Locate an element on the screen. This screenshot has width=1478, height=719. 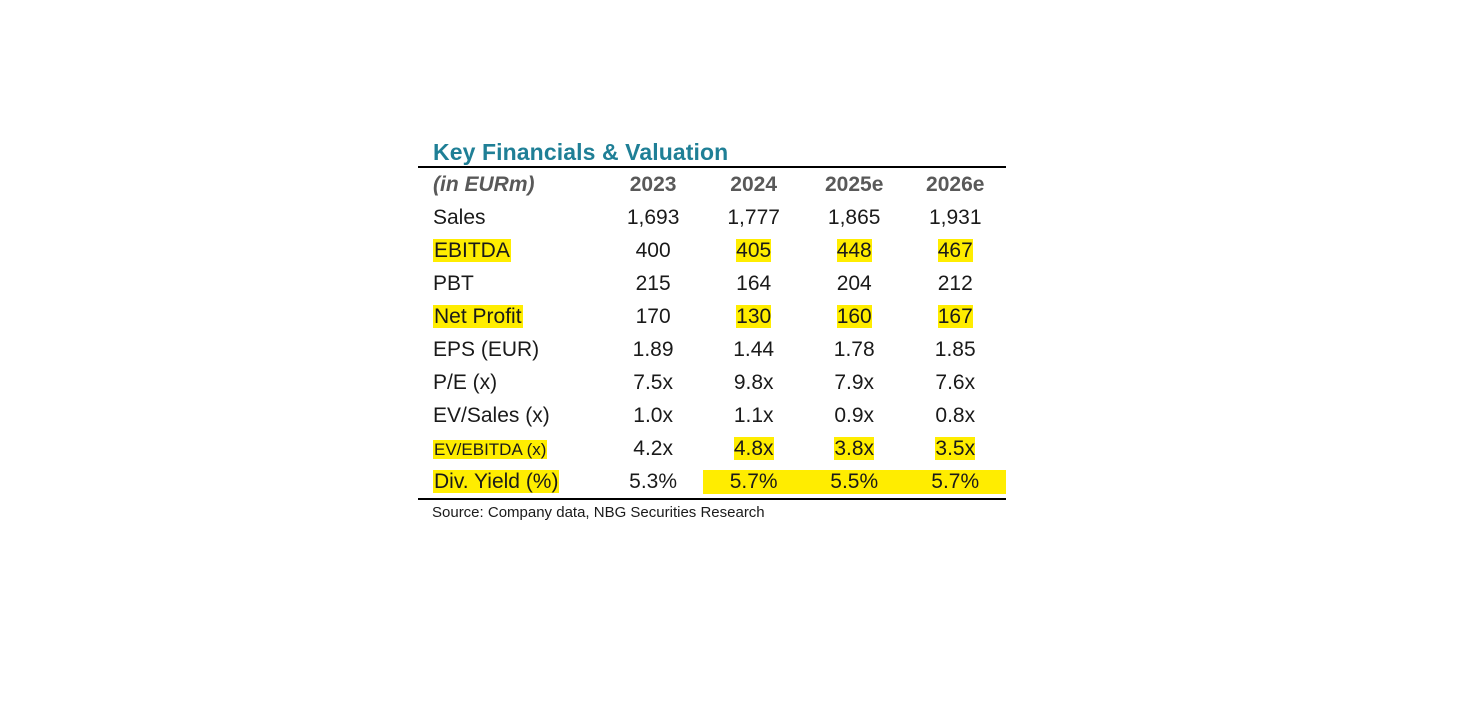
cell-value: 215 is located at coordinates (653, 283).